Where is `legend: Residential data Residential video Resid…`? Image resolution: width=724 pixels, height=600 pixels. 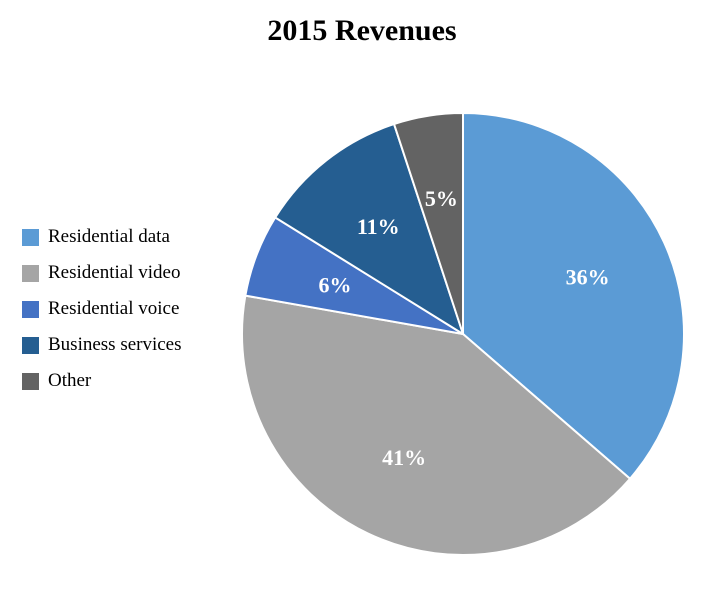
legend: Residential data Residential video Resid… is located at coordinates (102, 309).